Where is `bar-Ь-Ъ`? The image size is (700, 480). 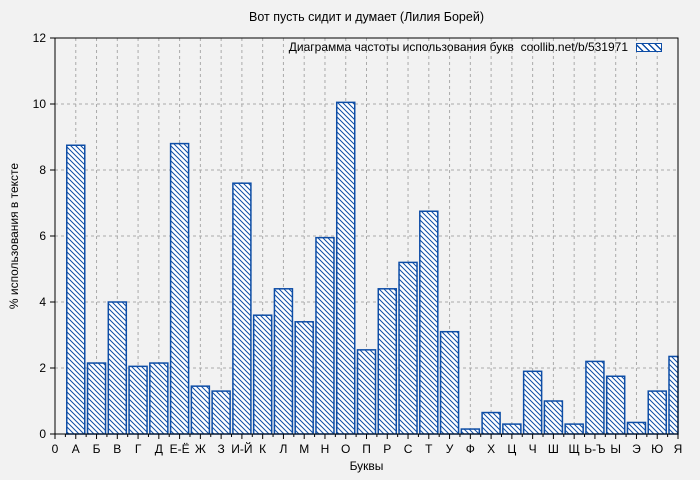
bar-Ь-Ъ is located at coordinates (595, 397).